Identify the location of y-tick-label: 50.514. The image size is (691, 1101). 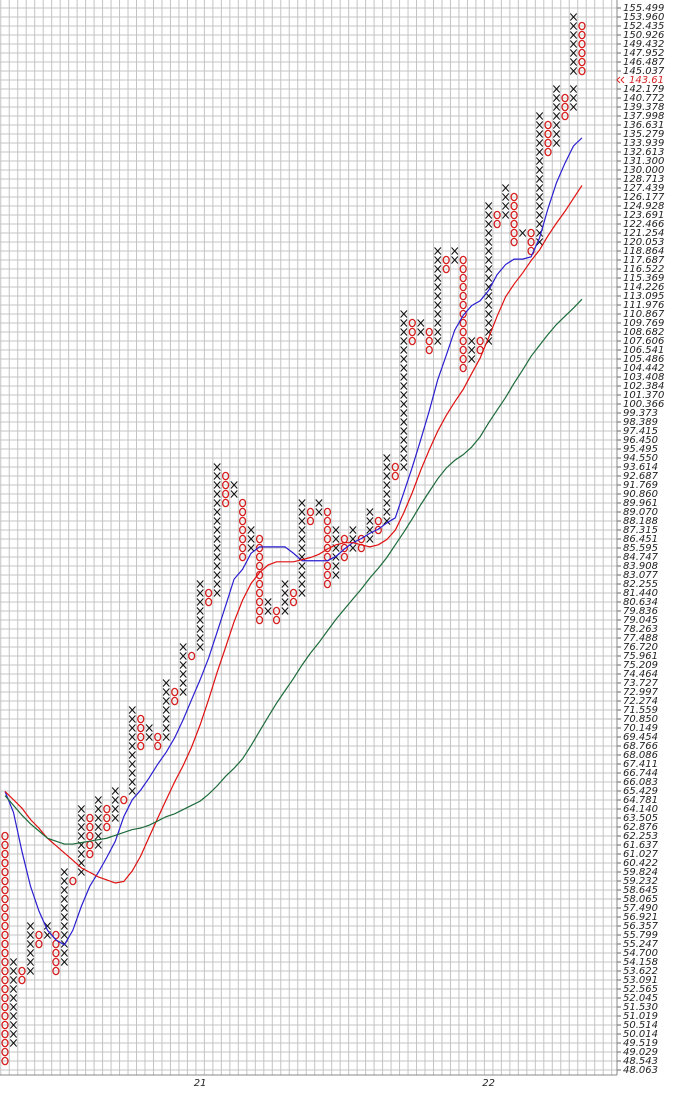
(640, 1025).